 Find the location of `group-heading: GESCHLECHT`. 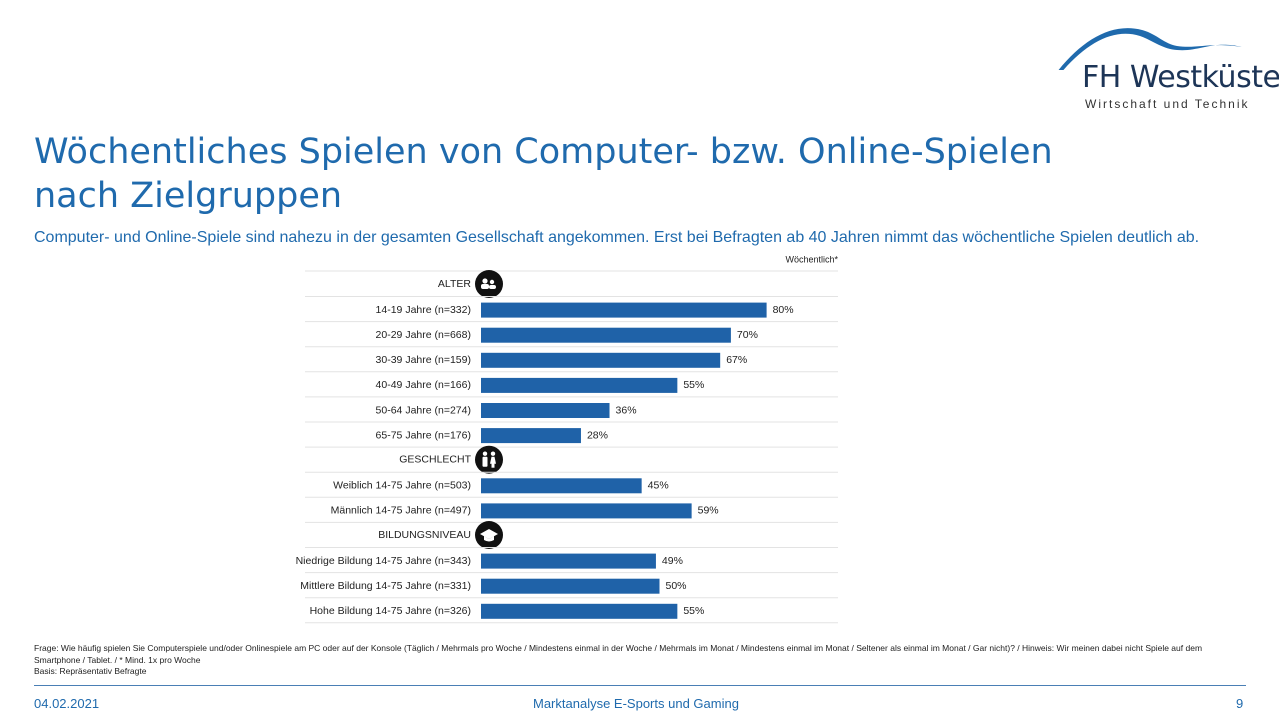

group-heading: GESCHLECHT is located at coordinates (435, 459).